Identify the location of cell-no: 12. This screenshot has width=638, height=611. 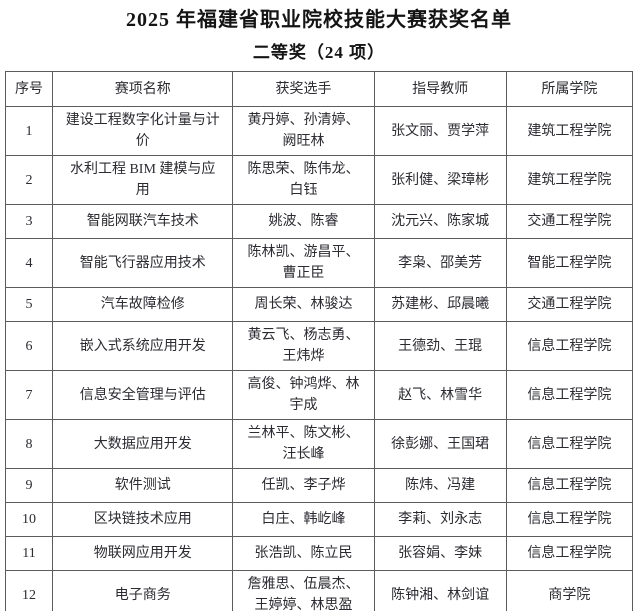
(29, 590).